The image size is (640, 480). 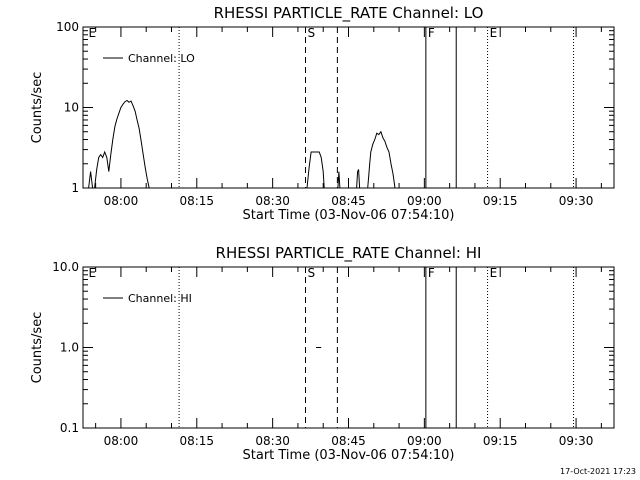 What do you see at coordinates (69, 428) in the screenshot?
I see `y-tick-label: 0.1` at bounding box center [69, 428].